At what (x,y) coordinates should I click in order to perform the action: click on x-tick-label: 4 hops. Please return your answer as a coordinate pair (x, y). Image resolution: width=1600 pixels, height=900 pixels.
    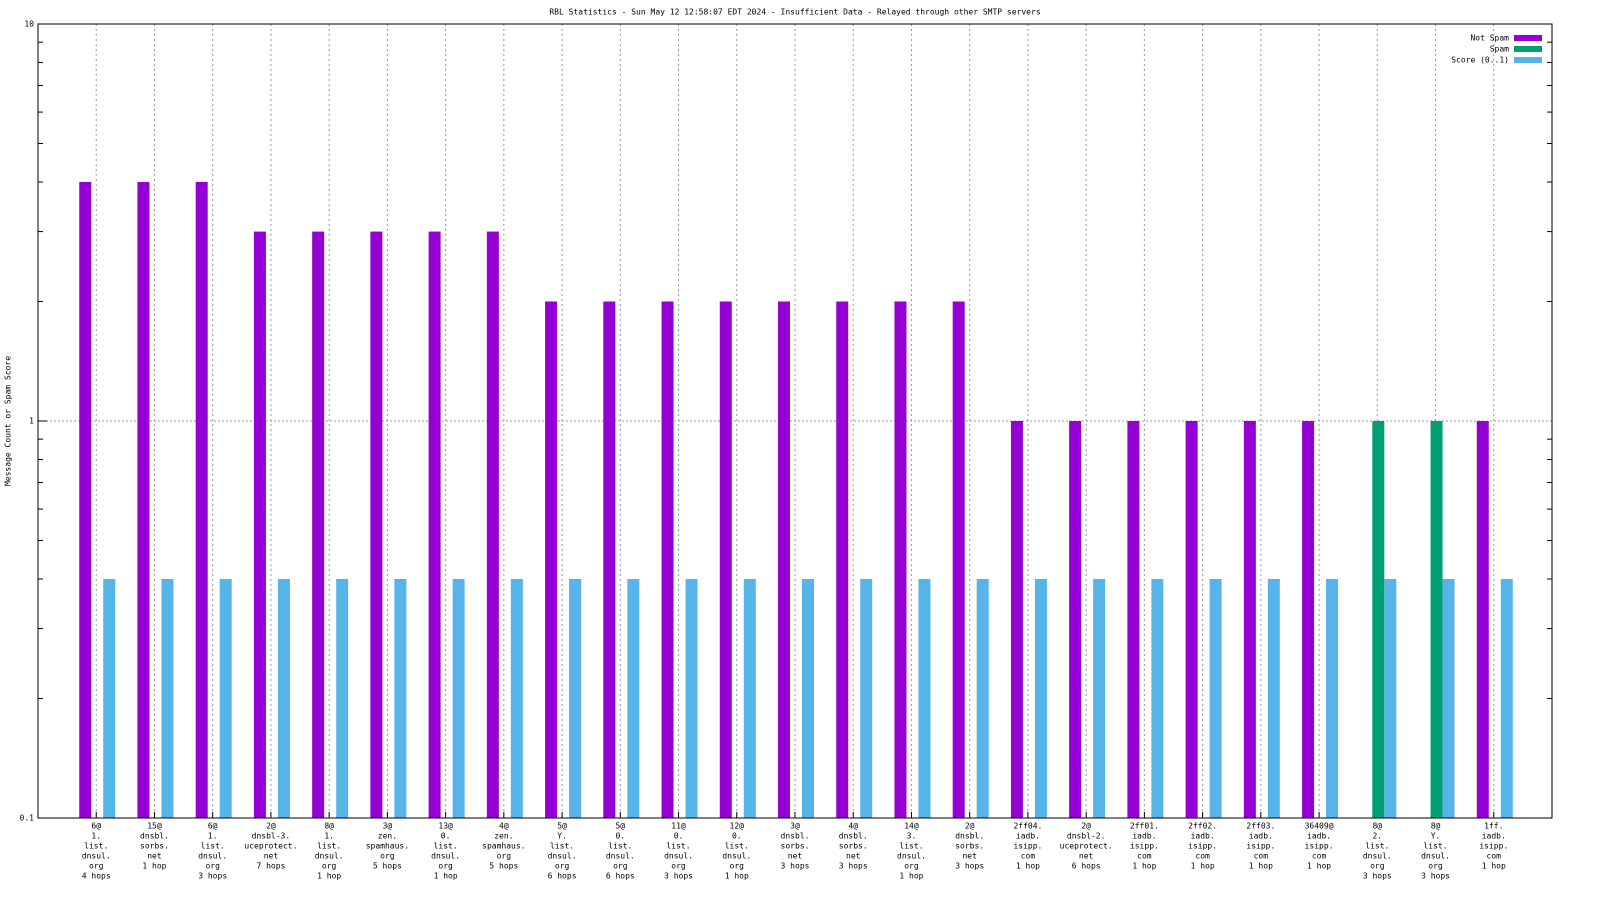
    Looking at the image, I should click on (96, 876).